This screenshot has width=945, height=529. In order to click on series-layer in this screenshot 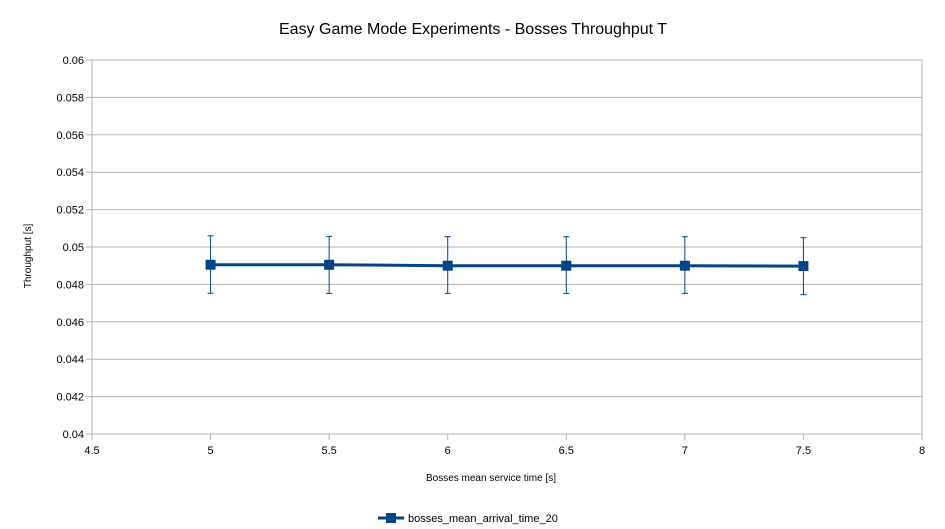, I will do `click(507, 265)`.